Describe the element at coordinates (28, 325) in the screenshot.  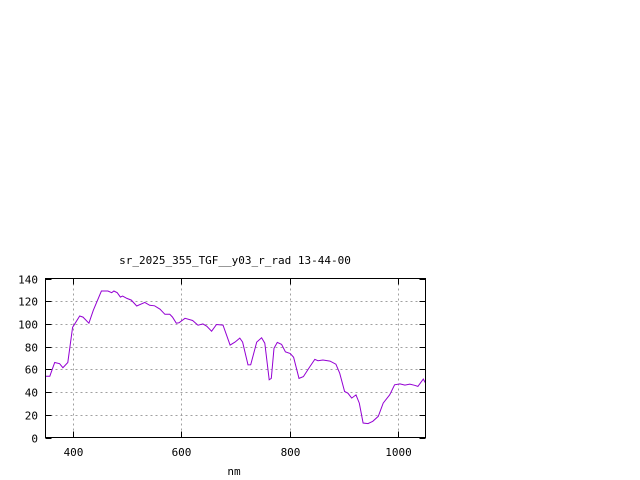
I see `y-tick-label: 100` at that location.